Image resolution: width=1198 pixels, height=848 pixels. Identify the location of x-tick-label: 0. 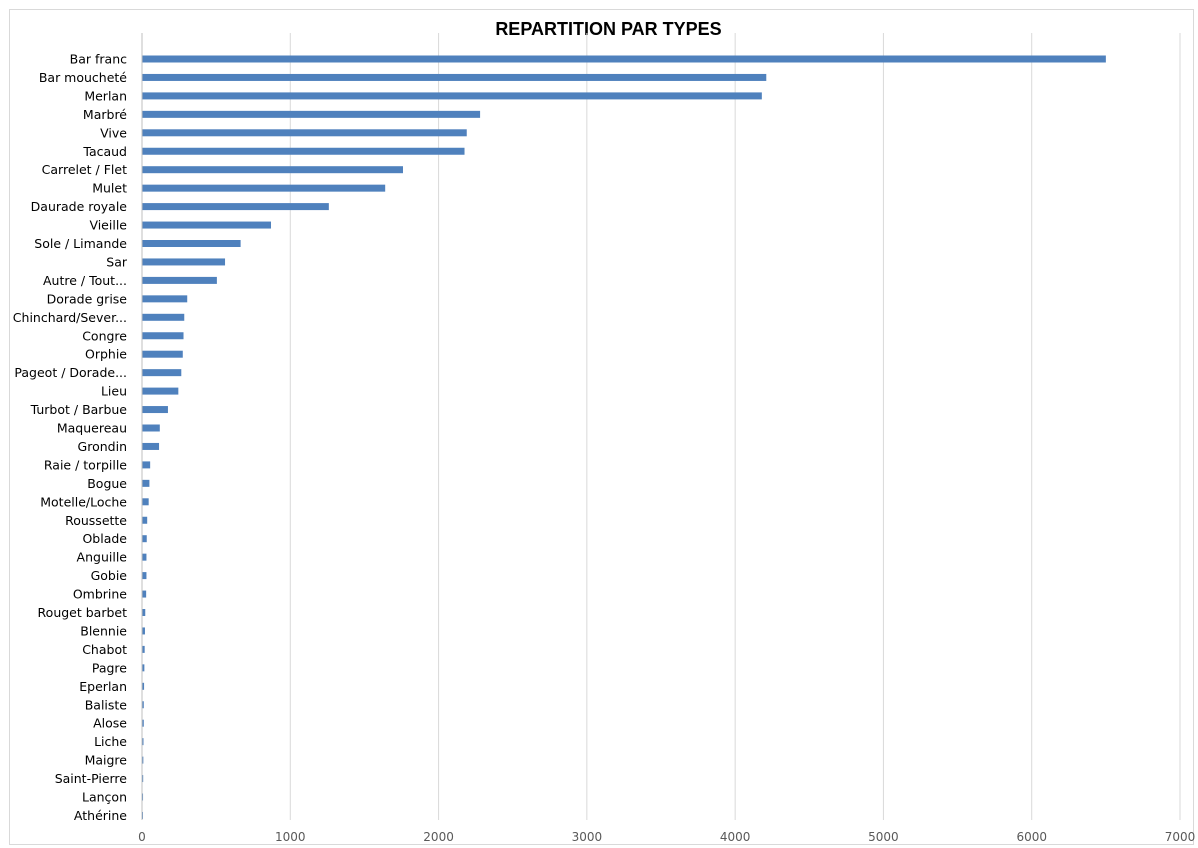
(142, 837).